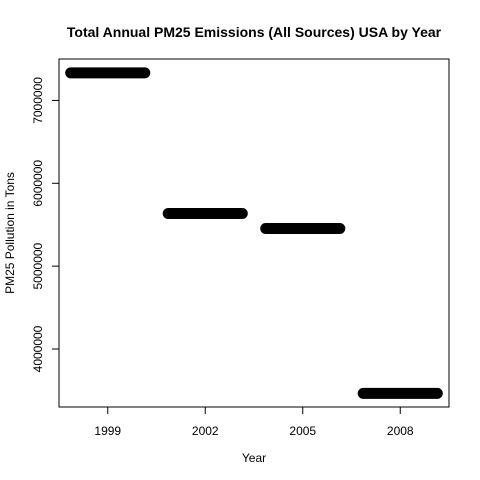 The height and width of the screenshot is (480, 480). I want to click on x-tick-label: 1999, so click(107, 431).